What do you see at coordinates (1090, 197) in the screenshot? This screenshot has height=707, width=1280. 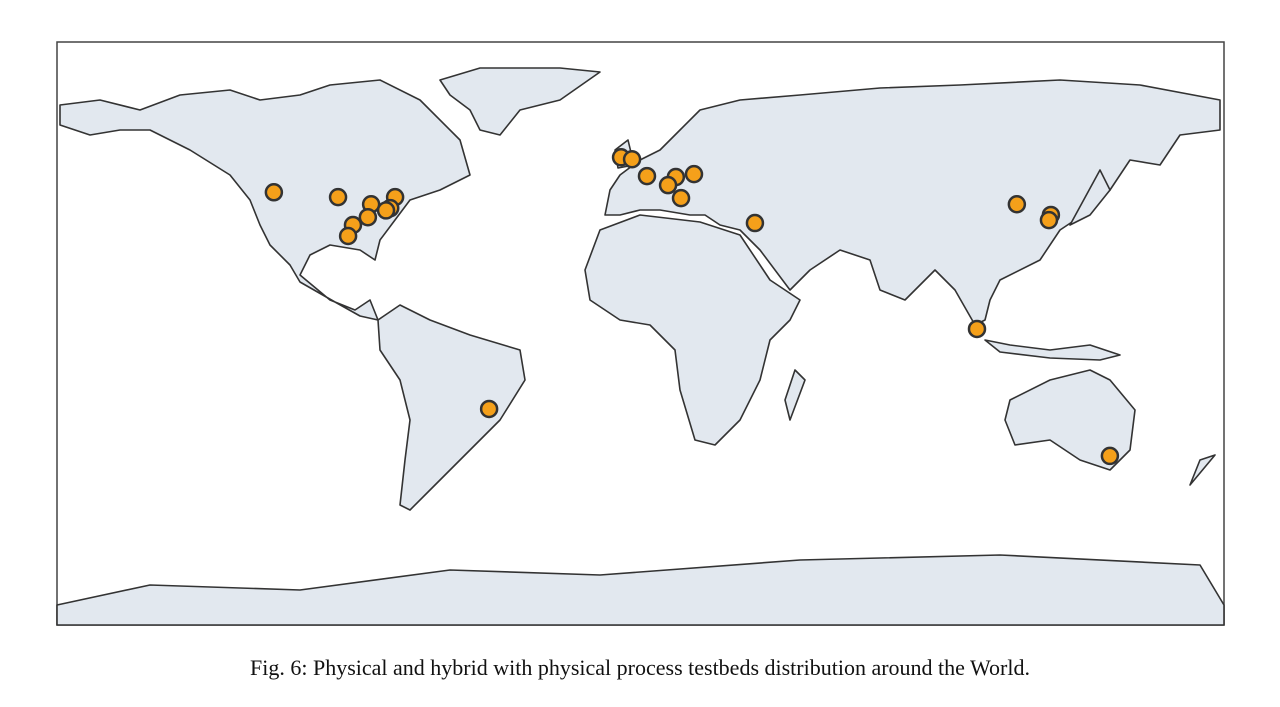 I see `japan` at bounding box center [1090, 197].